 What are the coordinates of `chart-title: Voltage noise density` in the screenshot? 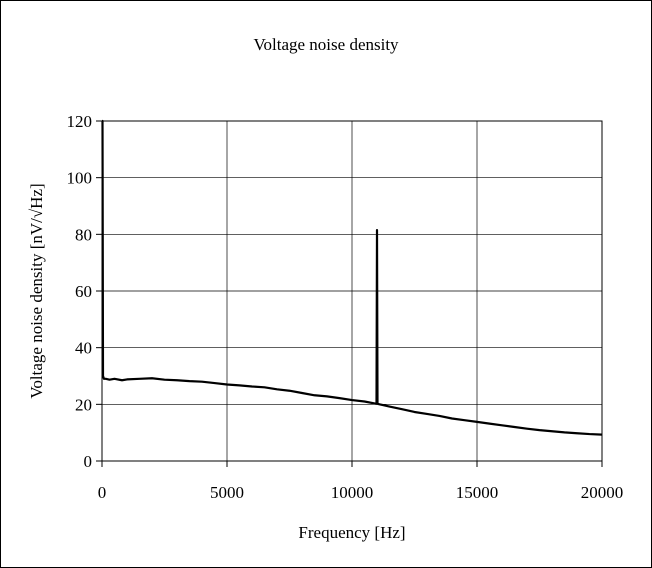 It's located at (326, 44).